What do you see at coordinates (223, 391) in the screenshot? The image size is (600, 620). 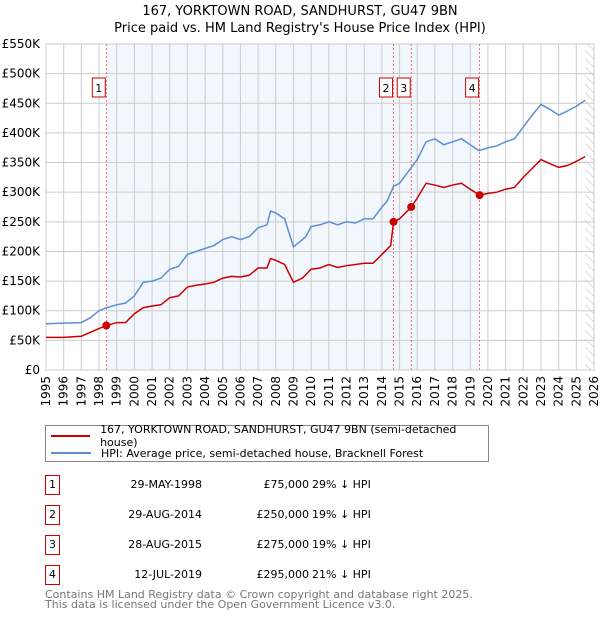 I see `x-tick-label: 2005` at bounding box center [223, 391].